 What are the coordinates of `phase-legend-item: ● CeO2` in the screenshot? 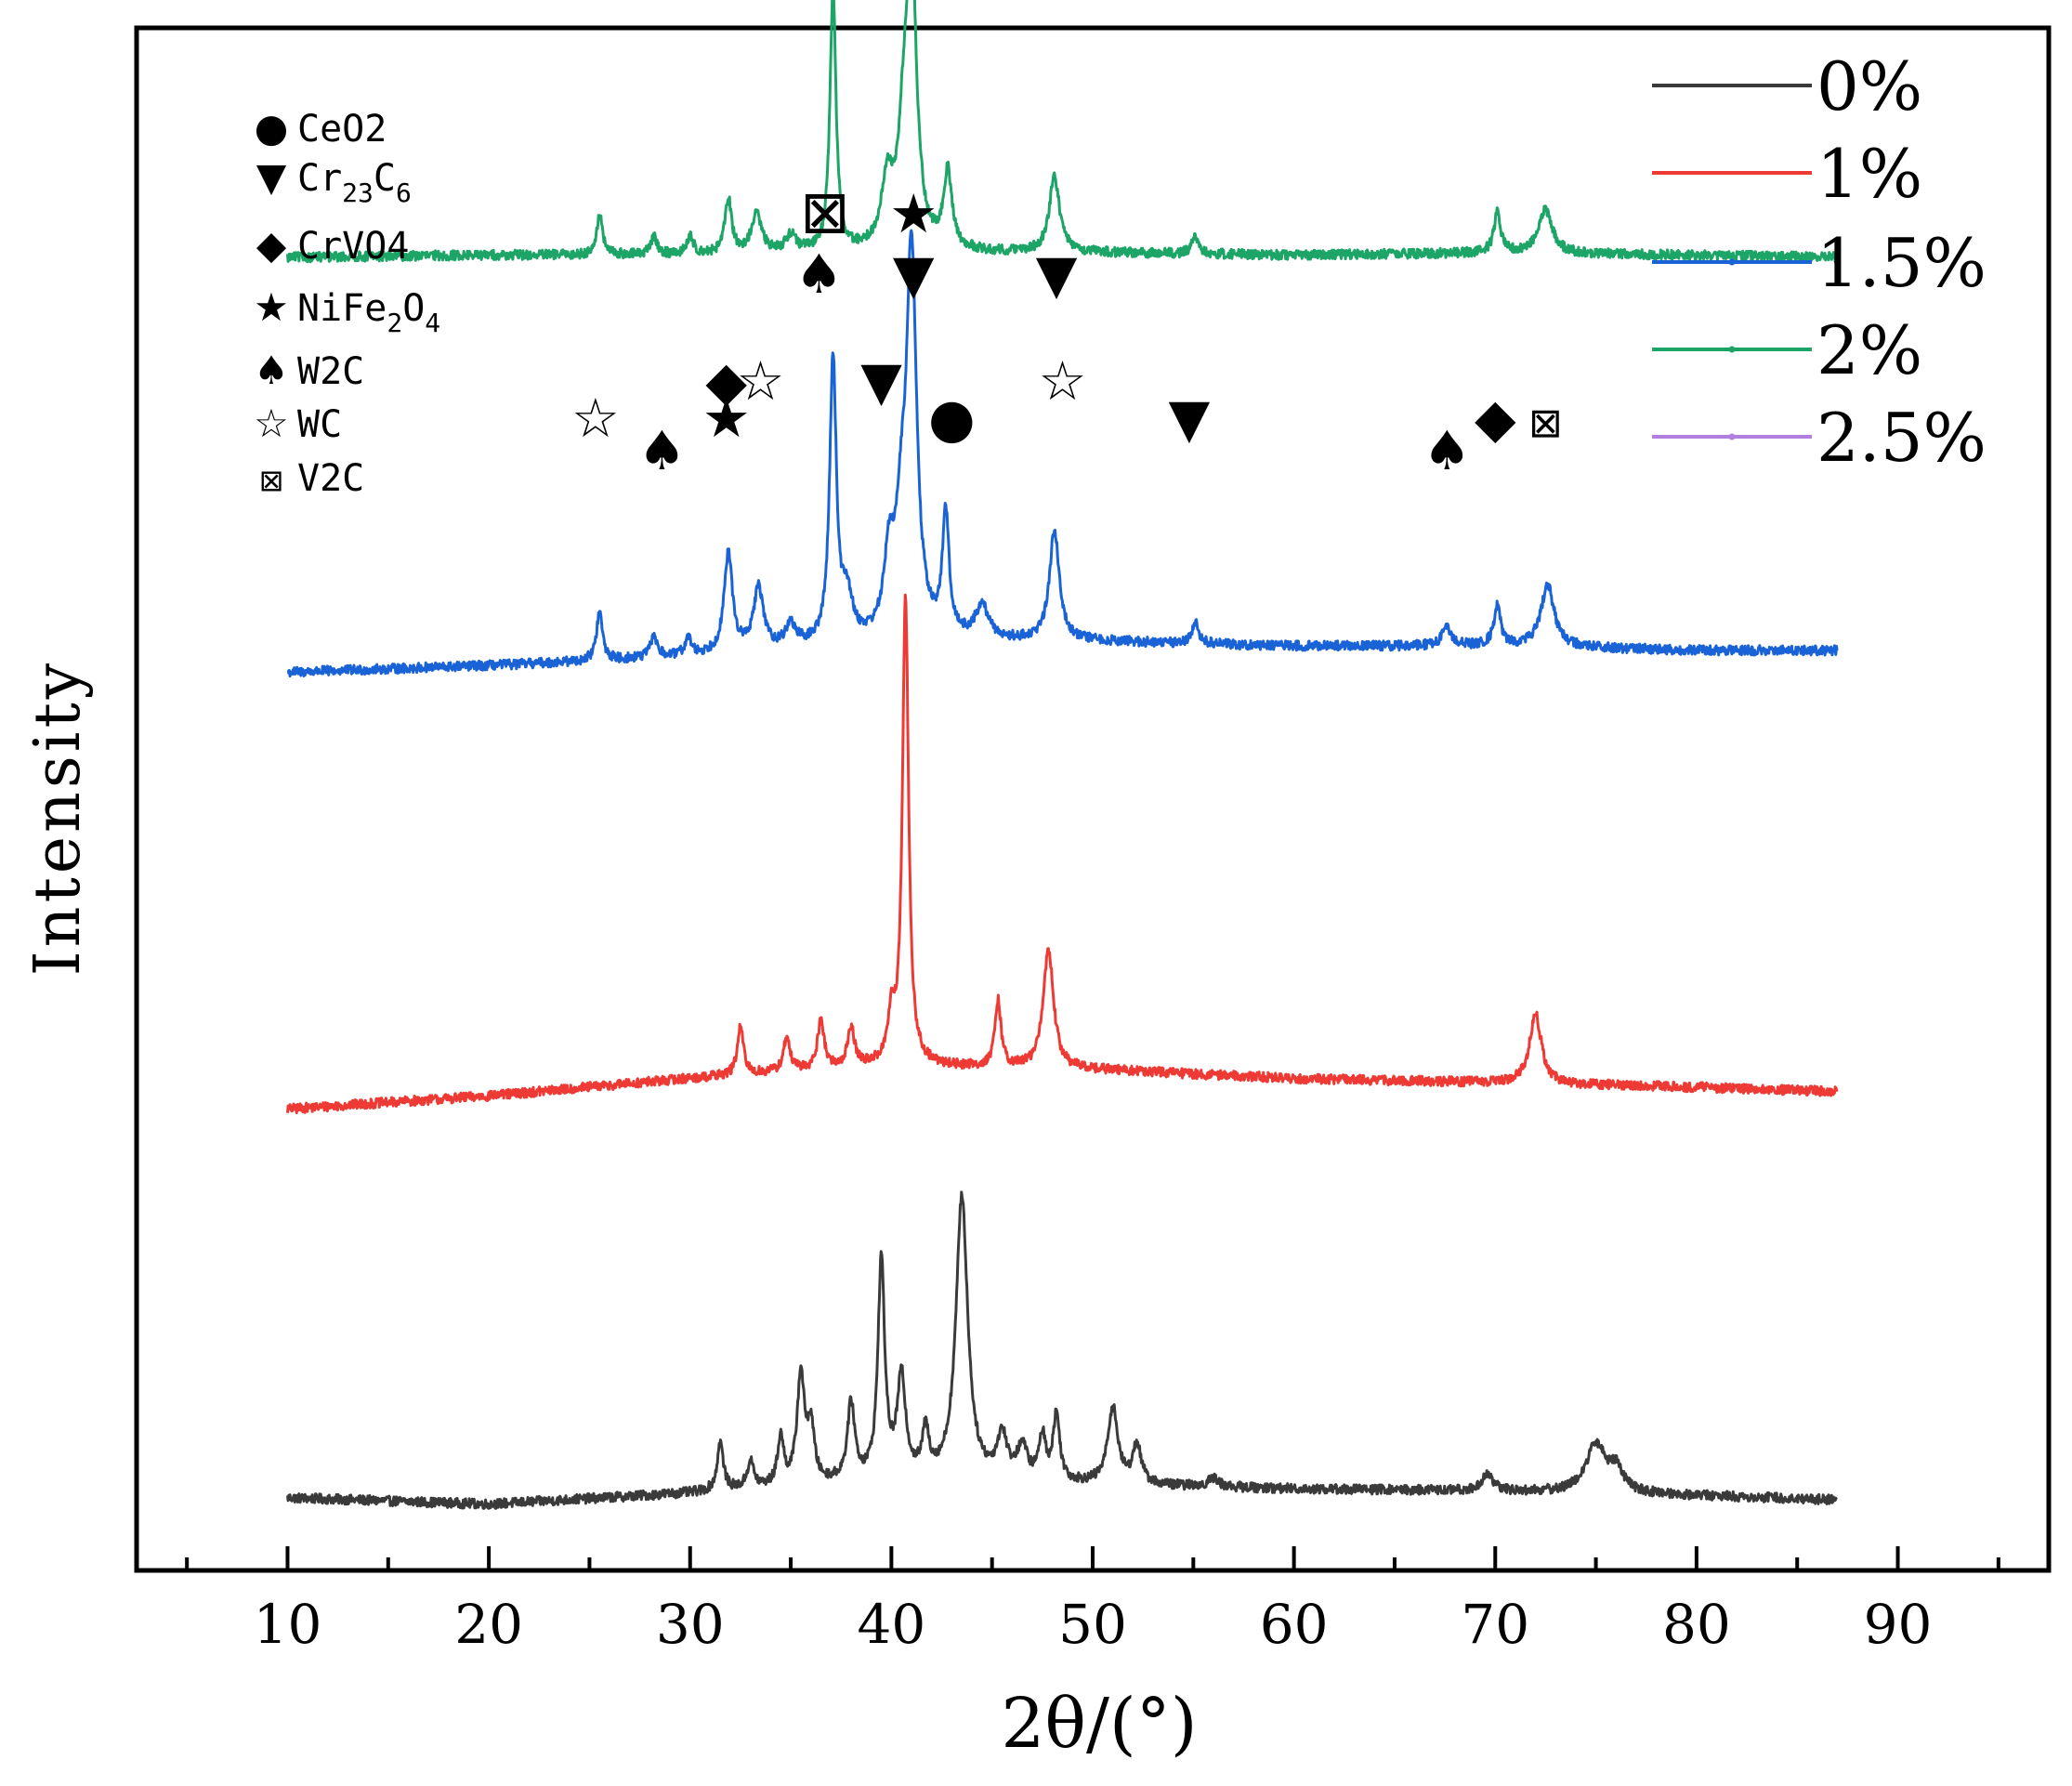 It's located at (321, 128).